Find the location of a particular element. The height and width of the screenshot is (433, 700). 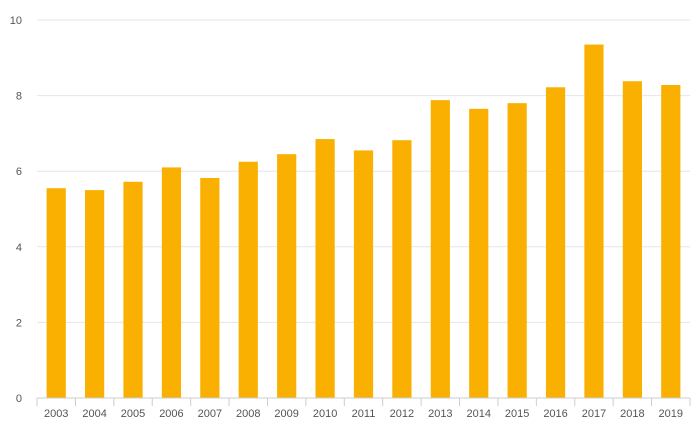

x-tick-label: 2012 is located at coordinates (402, 414).